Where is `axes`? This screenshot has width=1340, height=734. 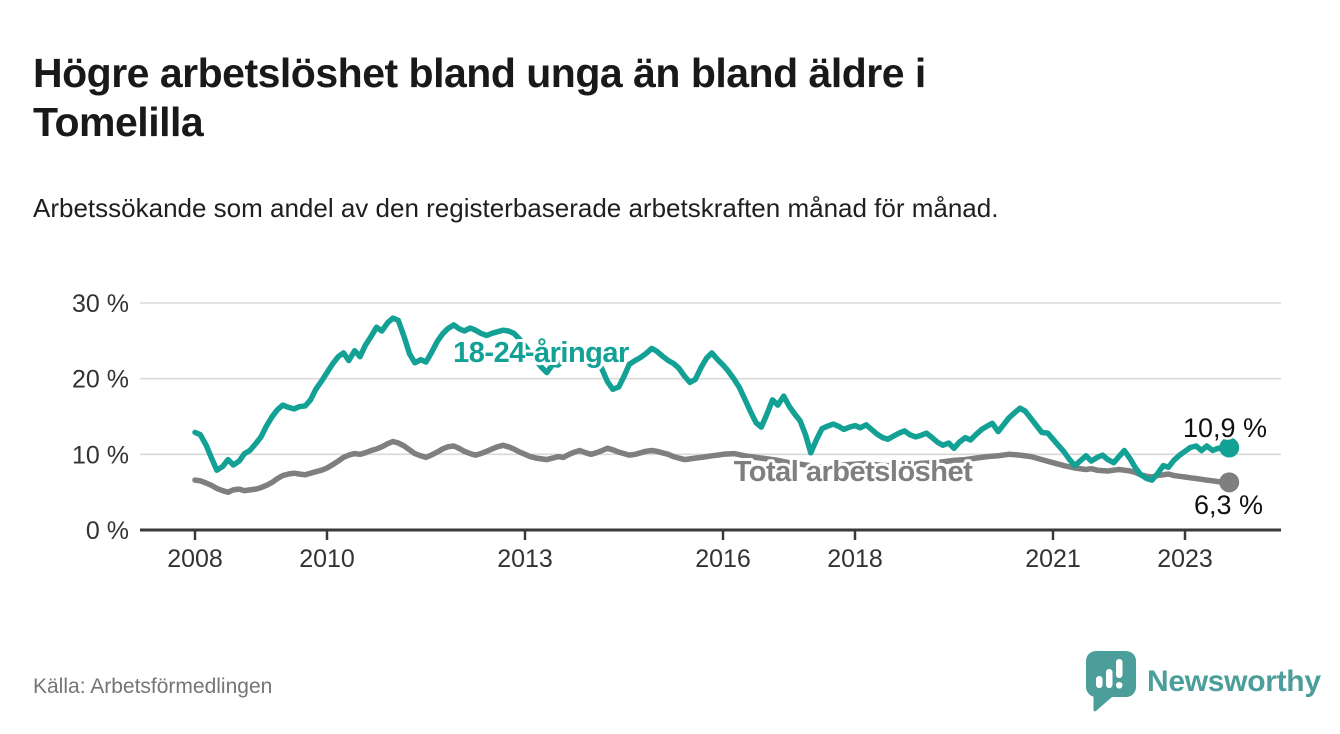 axes is located at coordinates (710, 534).